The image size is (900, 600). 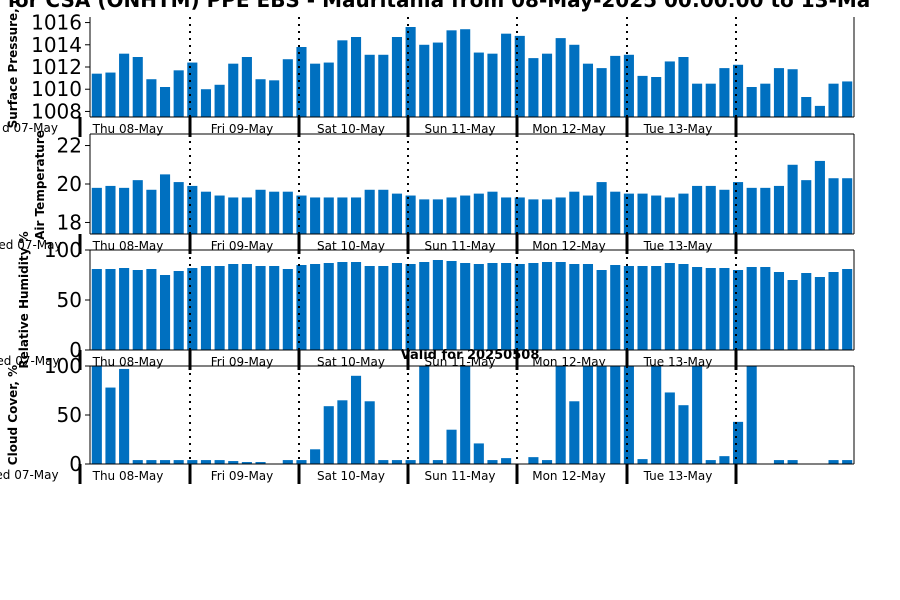 I want to click on day-label: Mon 12-May, so click(x=569, y=362).